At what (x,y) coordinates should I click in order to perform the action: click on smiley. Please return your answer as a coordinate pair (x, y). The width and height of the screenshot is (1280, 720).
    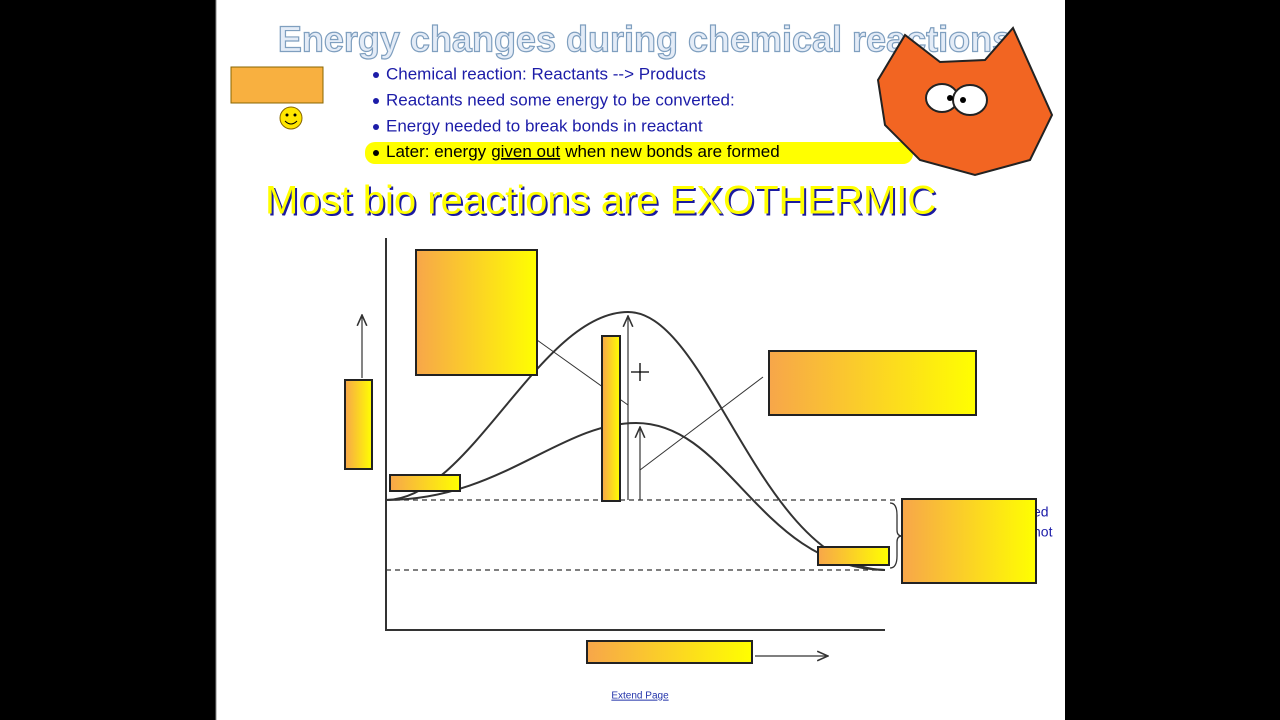
    Looking at the image, I should click on (291, 118).